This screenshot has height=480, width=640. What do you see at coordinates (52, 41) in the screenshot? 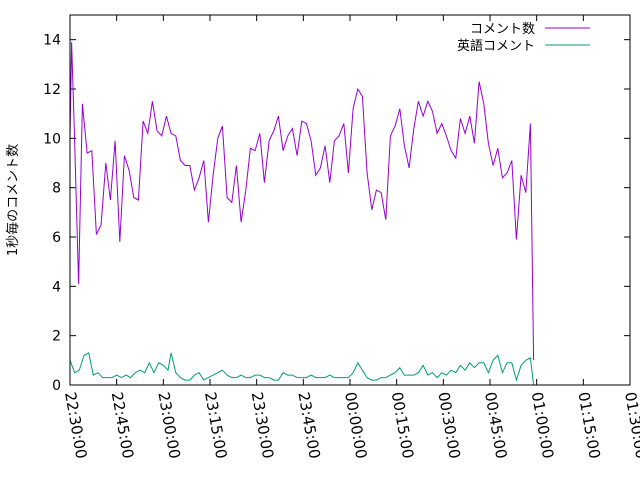
I see `y-tick-label: 14` at bounding box center [52, 41].